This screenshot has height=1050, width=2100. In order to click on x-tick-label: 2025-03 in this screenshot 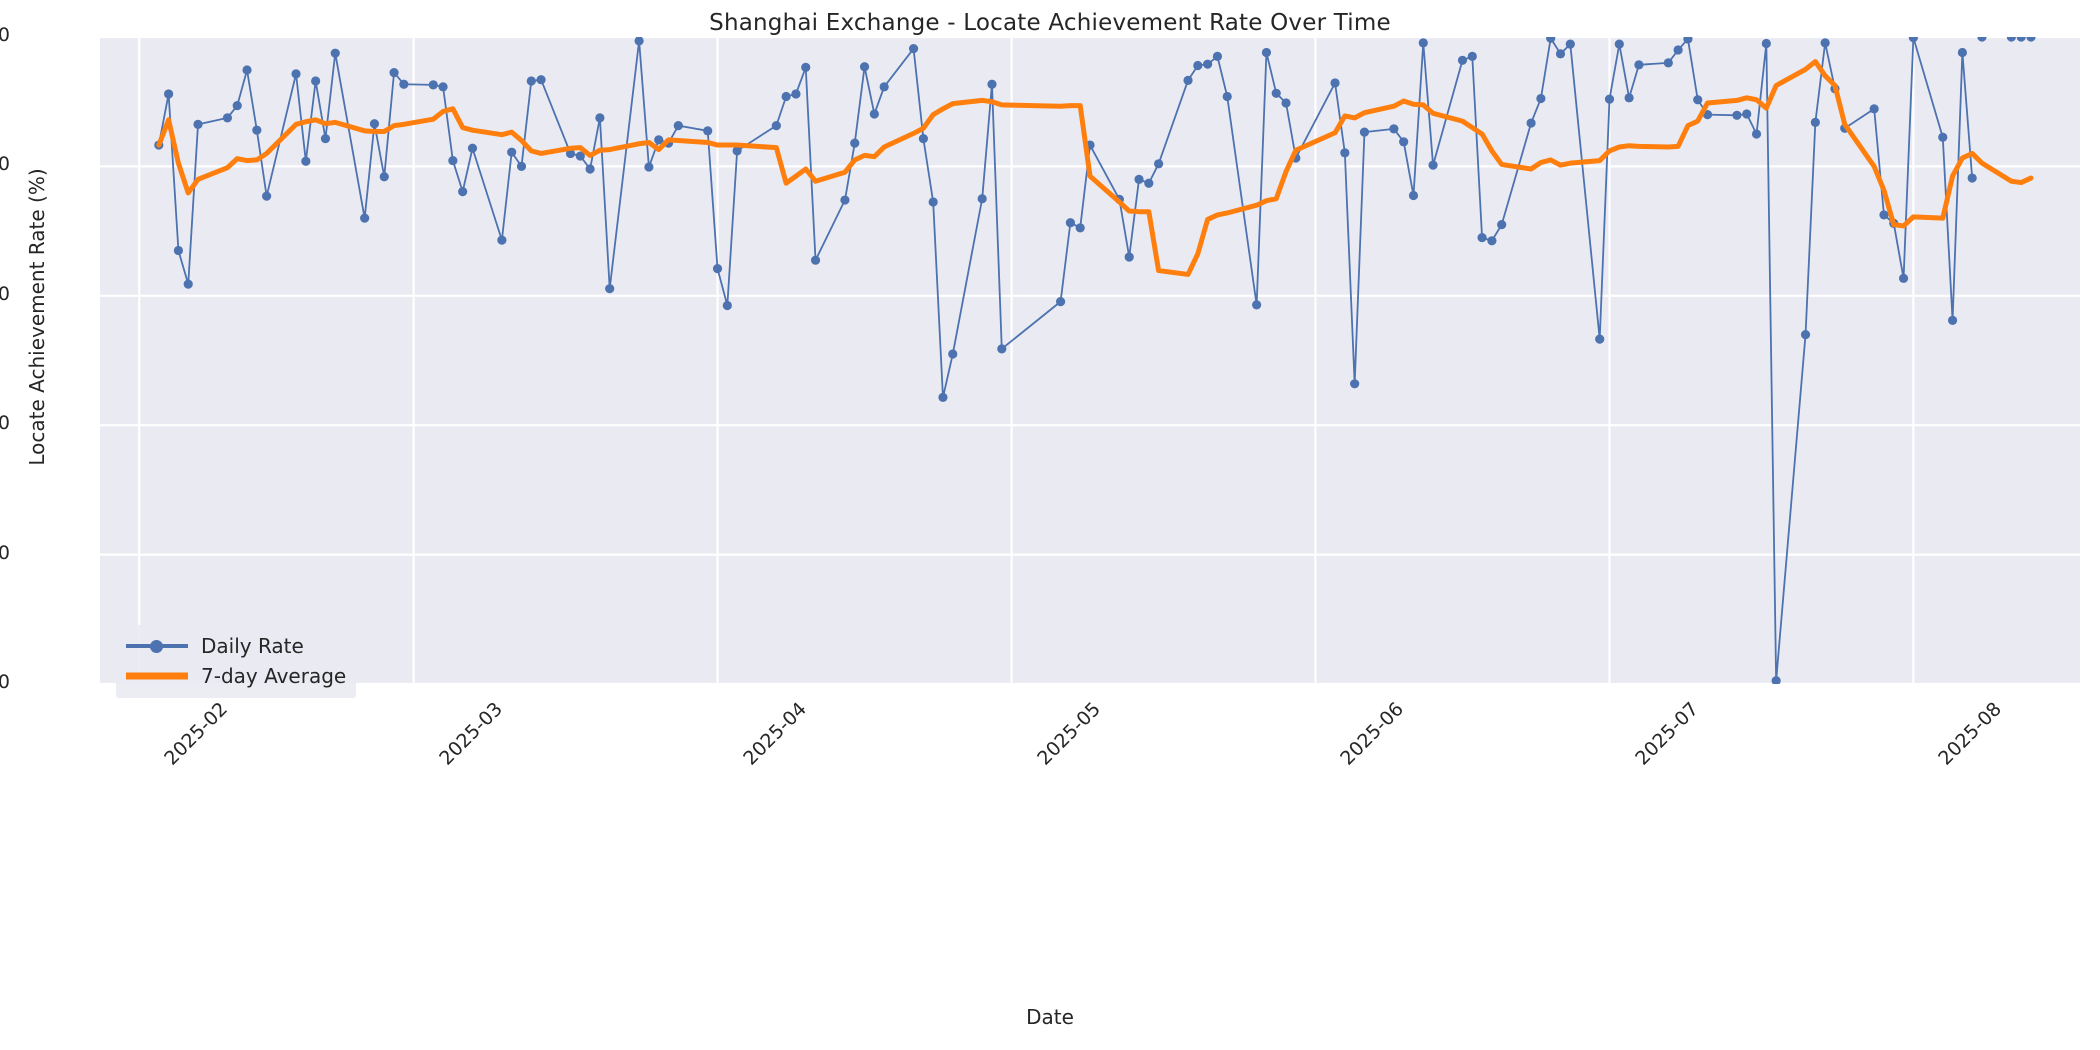, I will do `click(470, 734)`.